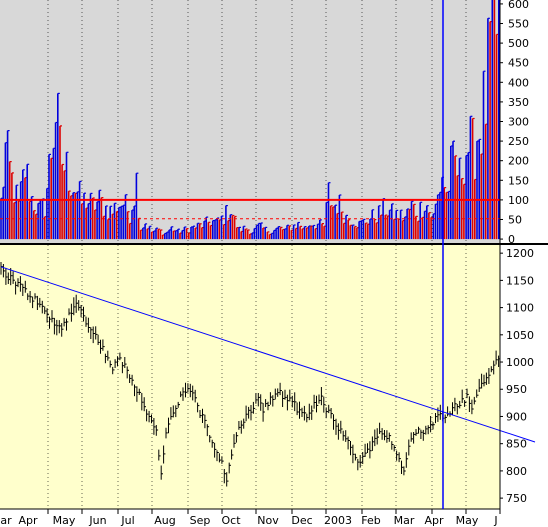 The image size is (548, 527). What do you see at coordinates (127, 520) in the screenshot?
I see `x-tick-label: Jul` at bounding box center [127, 520].